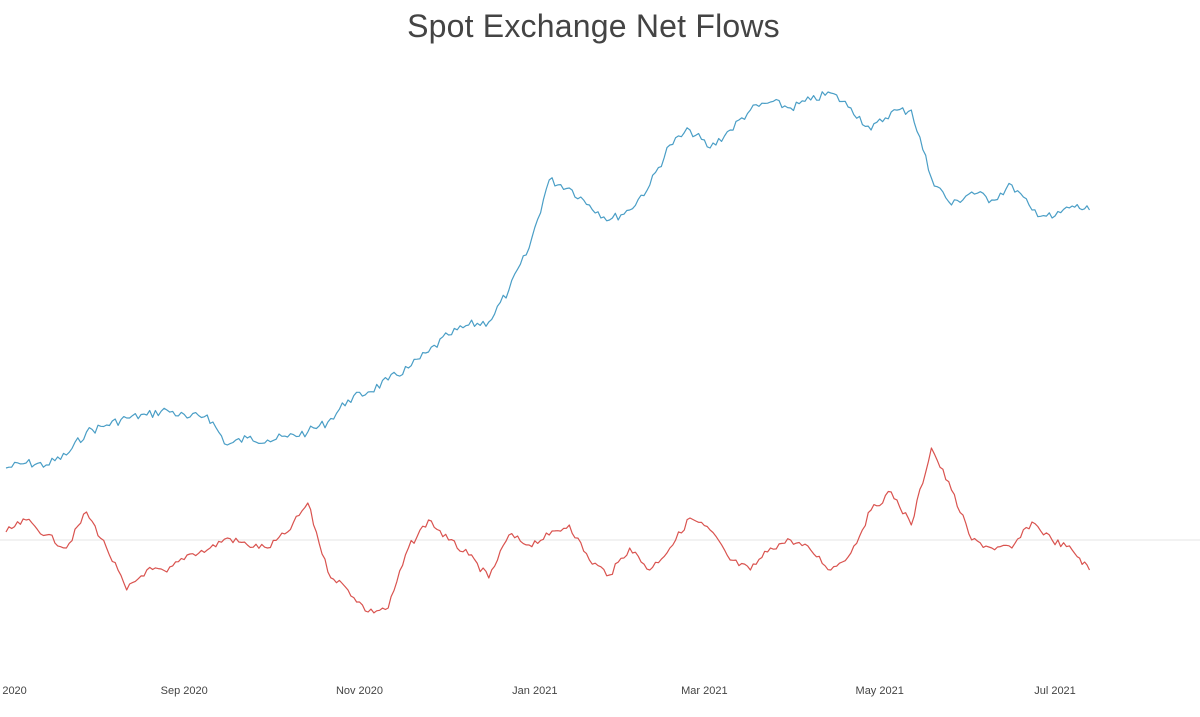 The height and width of the screenshot is (717, 1200). I want to click on x-tick-label: Jan 2021, so click(534, 691).